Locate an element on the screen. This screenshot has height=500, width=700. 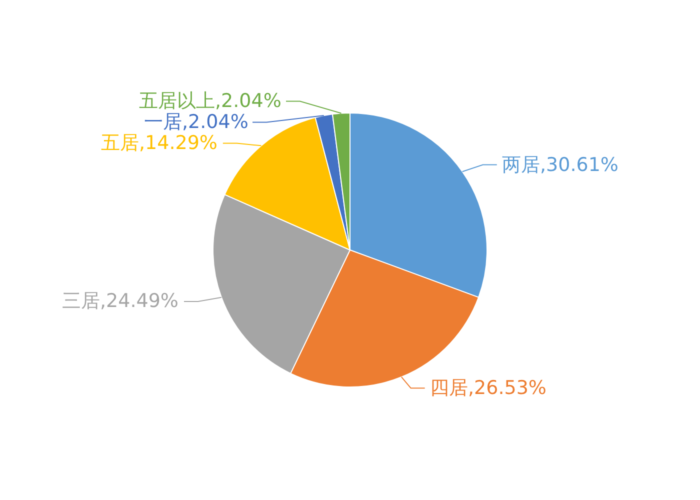
slice-label: 五居,14.29% is located at coordinates (159, 143).